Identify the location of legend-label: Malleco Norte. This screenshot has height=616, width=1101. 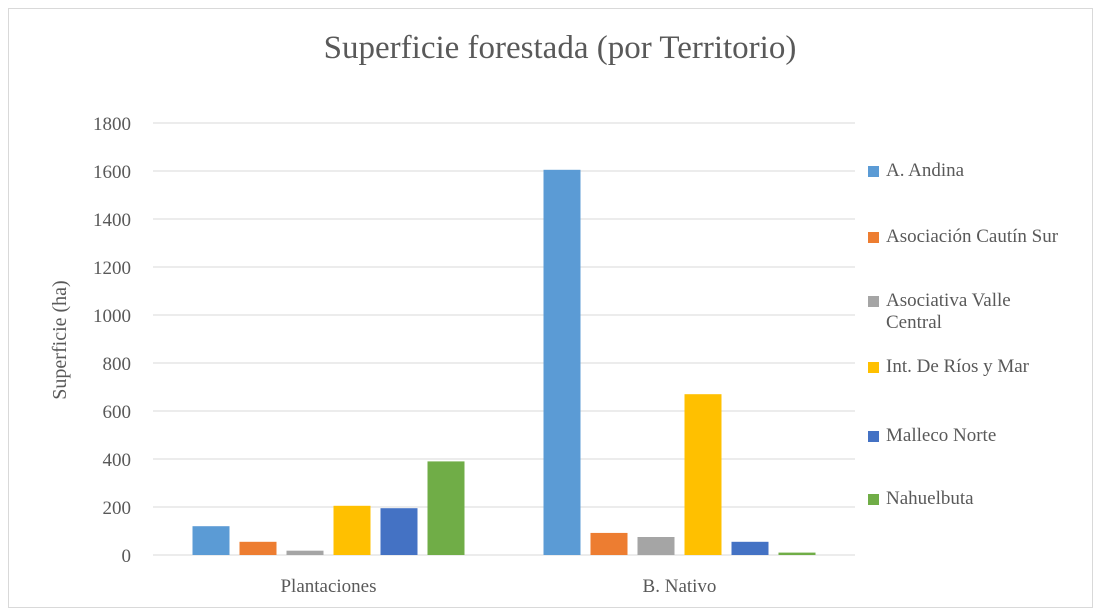
(941, 435).